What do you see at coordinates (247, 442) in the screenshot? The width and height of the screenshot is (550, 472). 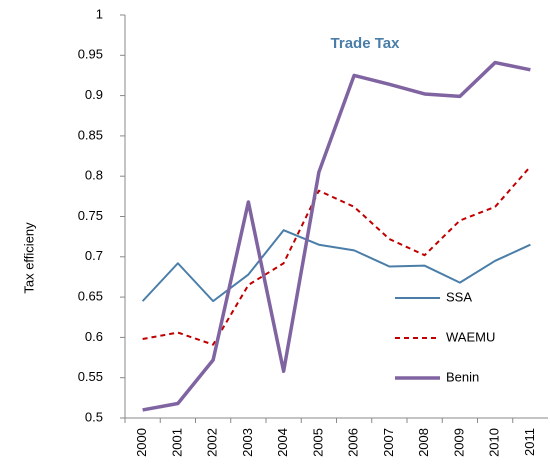 I see `x-tick-label: 2003` at bounding box center [247, 442].